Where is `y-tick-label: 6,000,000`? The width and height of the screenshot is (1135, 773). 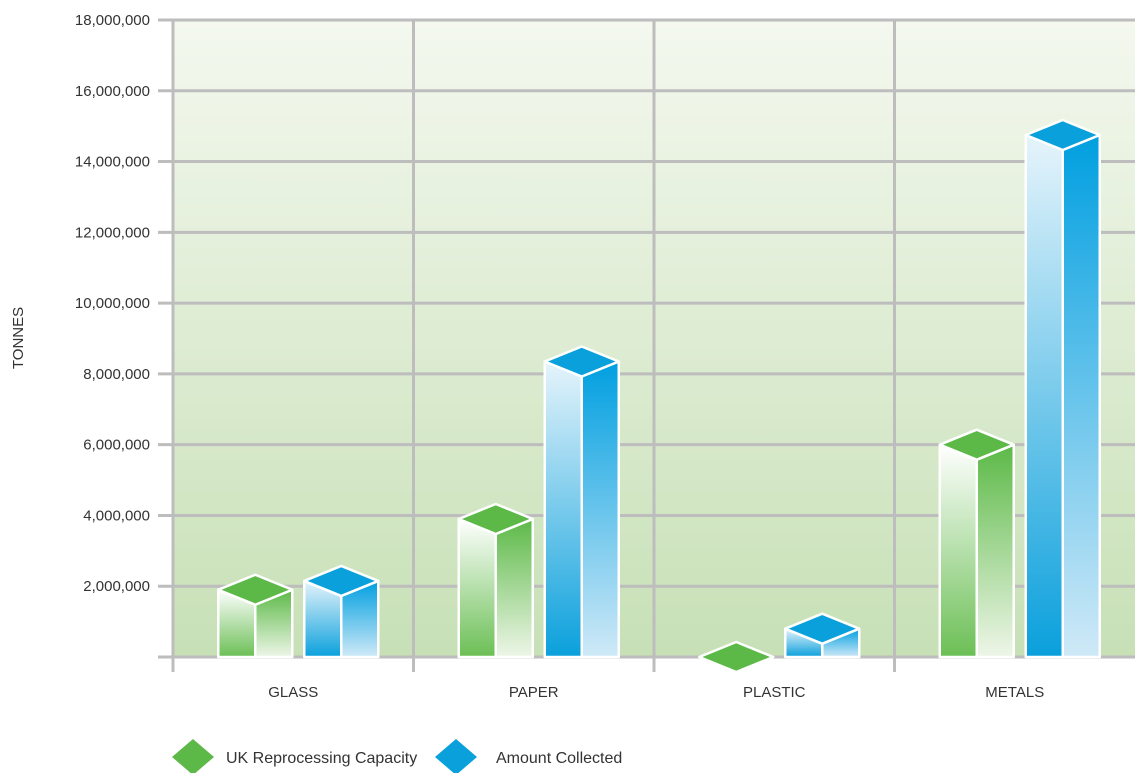 y-tick-label: 6,000,000 is located at coordinates (116, 445).